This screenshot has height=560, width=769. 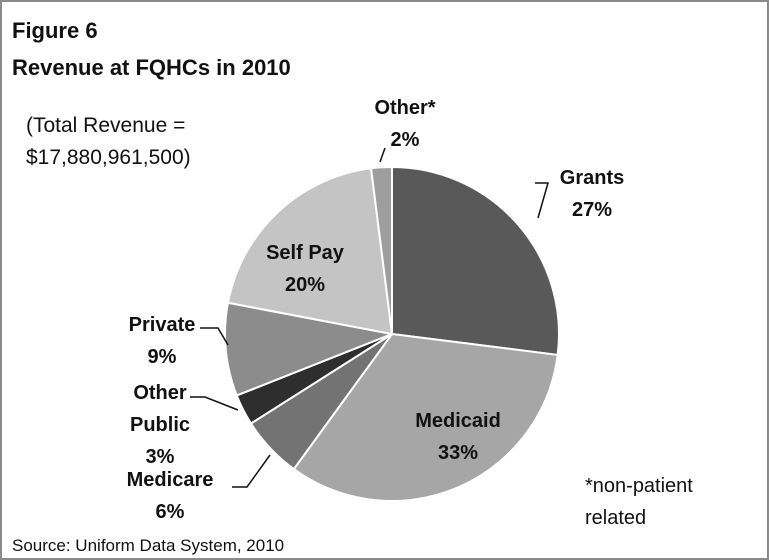 What do you see at coordinates (305, 269) in the screenshot?
I see `slice-label: Self Pay 20%` at bounding box center [305, 269].